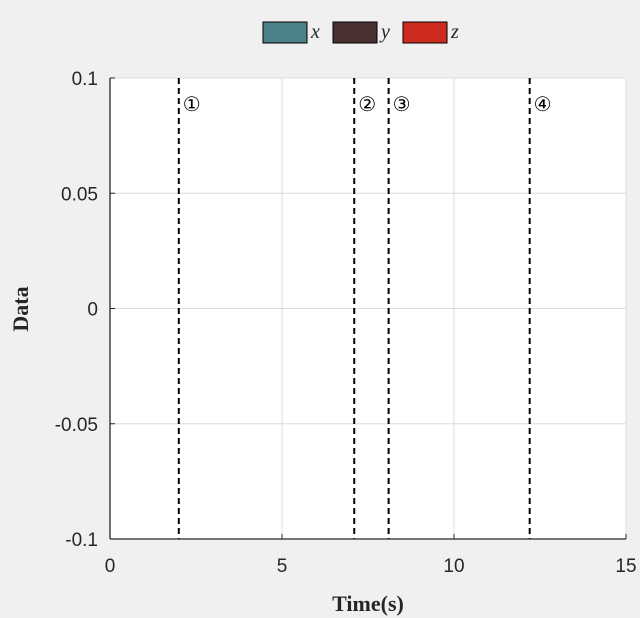  Describe the element at coordinates (81, 540) in the screenshot. I see `y-tick-label: -0.1` at that location.